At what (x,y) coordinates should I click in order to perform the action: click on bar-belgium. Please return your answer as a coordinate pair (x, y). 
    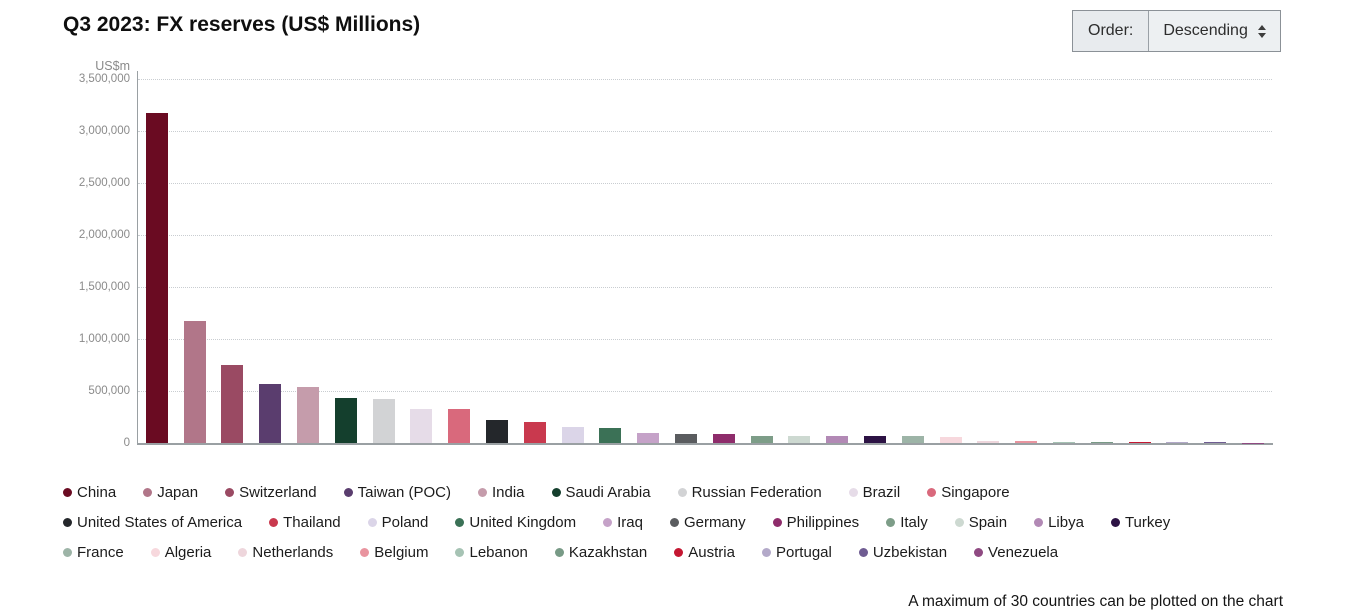
    Looking at the image, I should click on (1026, 442).